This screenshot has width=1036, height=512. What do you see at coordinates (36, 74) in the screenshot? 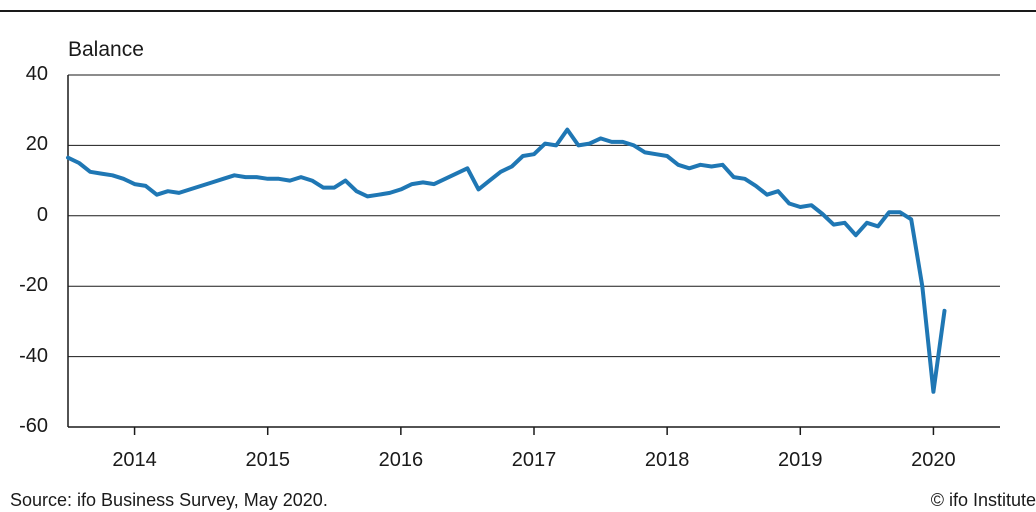
I see `y-tick-label: 40` at bounding box center [36, 74].